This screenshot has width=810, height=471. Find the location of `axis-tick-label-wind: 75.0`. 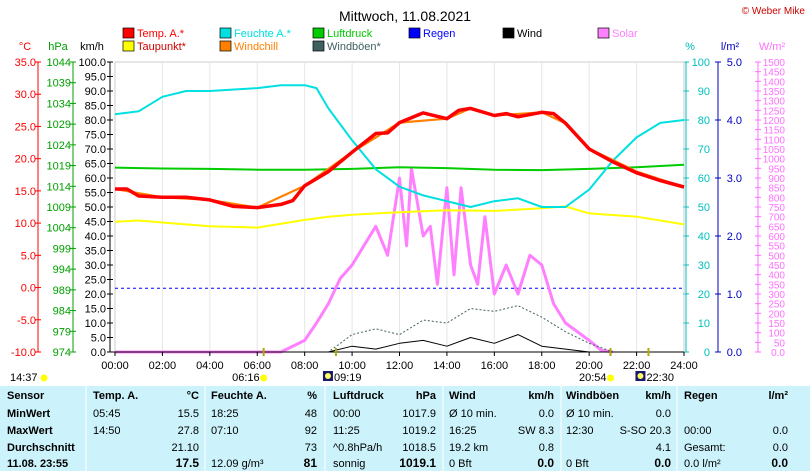

axis-tick-label-wind: 75.0 is located at coordinates (95, 136).